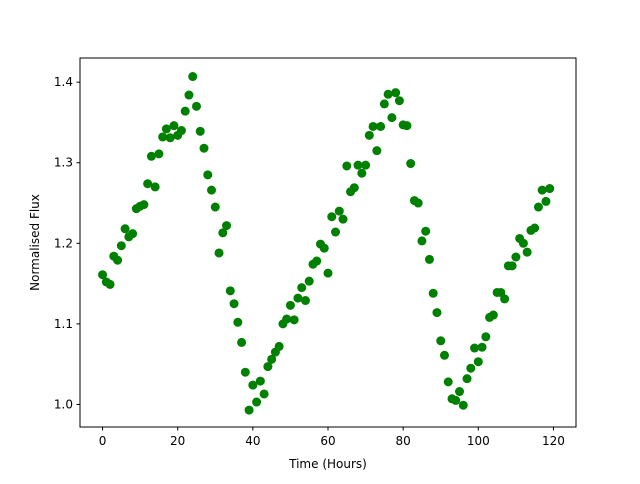 The image size is (640, 484). I want to click on y-tick-label: 1.1, so click(63, 324).